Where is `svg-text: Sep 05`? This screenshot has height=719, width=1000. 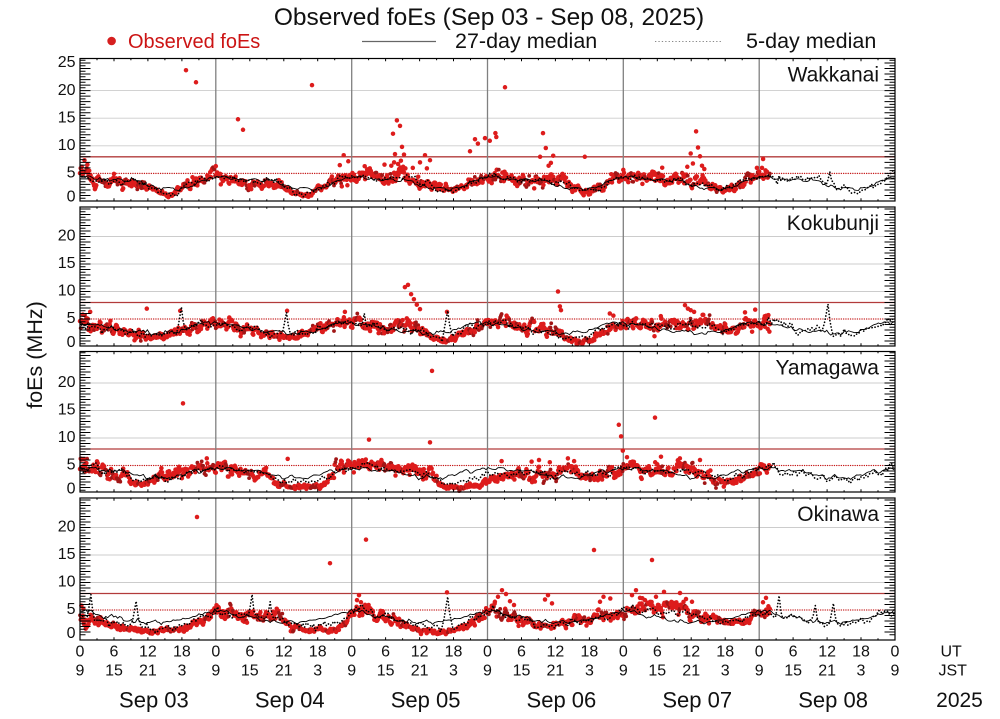
svg-text: Sep 05 is located at coordinates (426, 700).